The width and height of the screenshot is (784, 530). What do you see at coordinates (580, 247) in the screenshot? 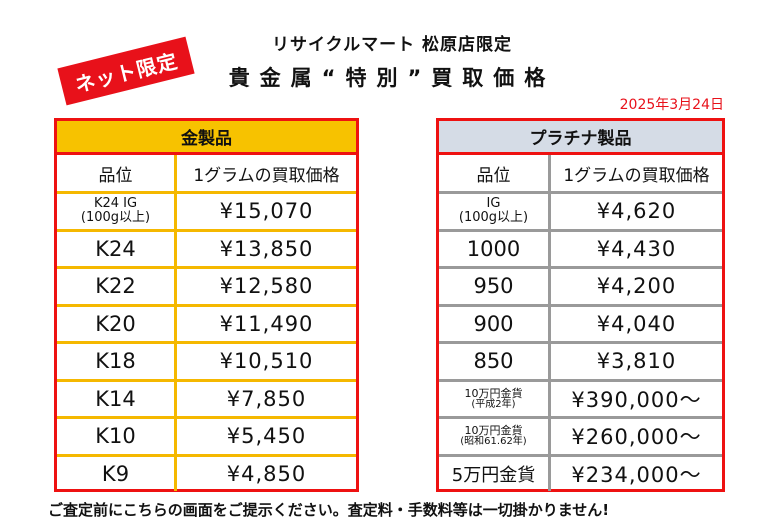
I see `table-row: 1000 ¥4,430` at bounding box center [580, 247].